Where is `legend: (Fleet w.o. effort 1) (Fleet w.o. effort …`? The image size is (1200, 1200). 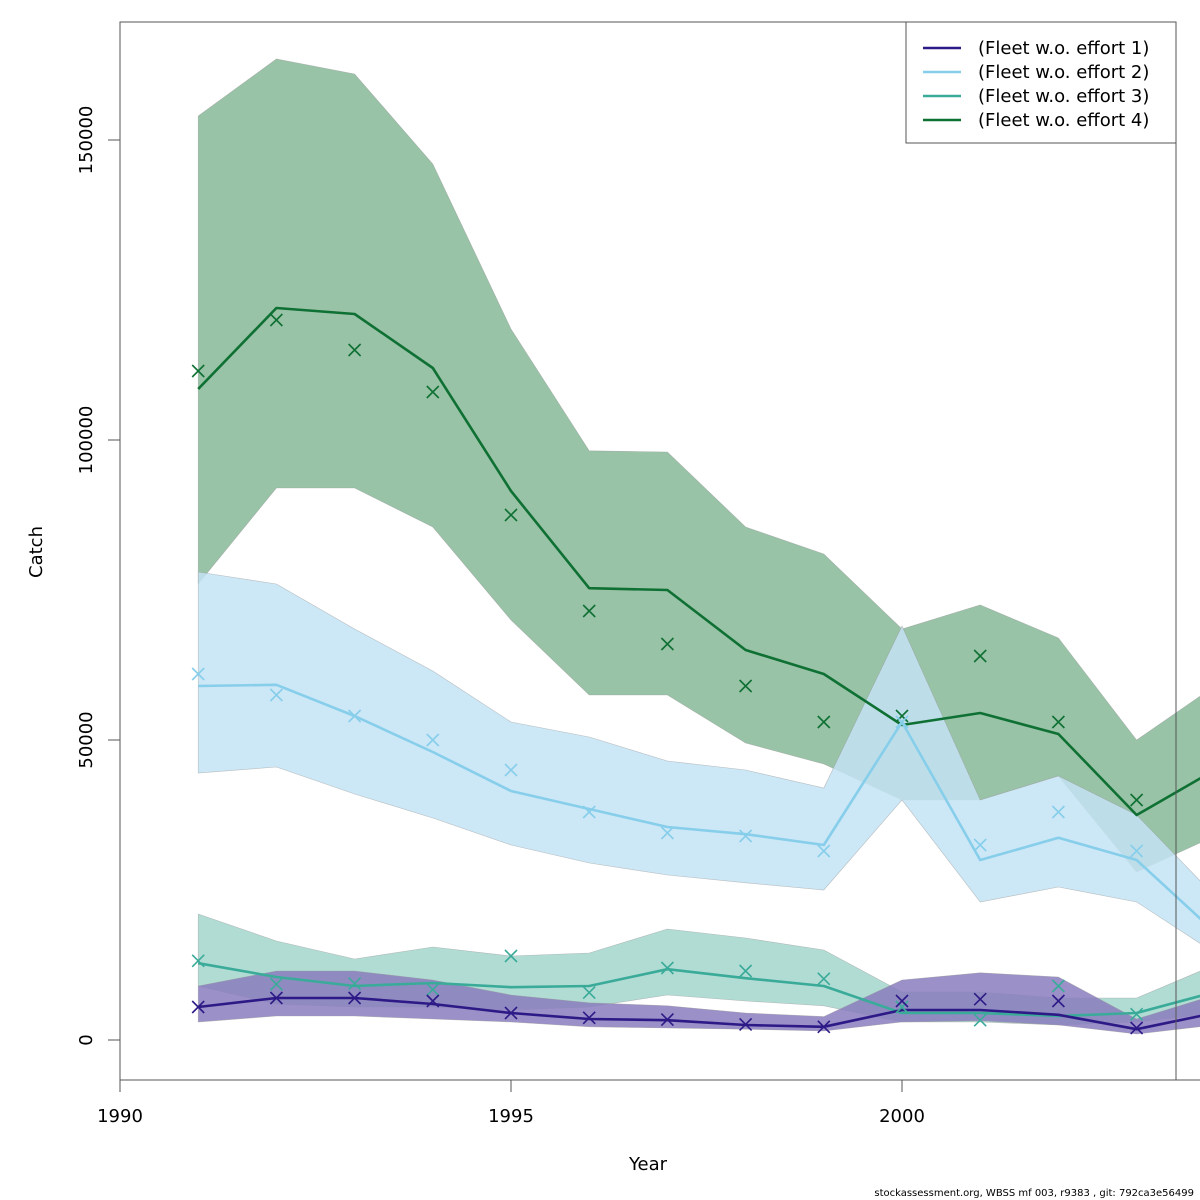
legend: (Fleet w.o. effort 1) (Fleet w.o. effort … is located at coordinates (1041, 82).